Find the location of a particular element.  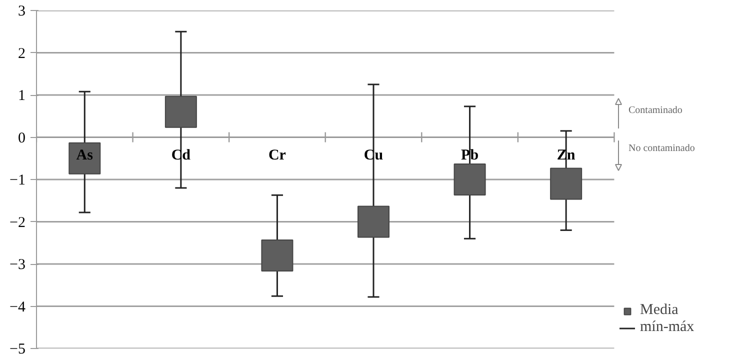

y-tick-label: 0 is located at coordinates (22, 138).